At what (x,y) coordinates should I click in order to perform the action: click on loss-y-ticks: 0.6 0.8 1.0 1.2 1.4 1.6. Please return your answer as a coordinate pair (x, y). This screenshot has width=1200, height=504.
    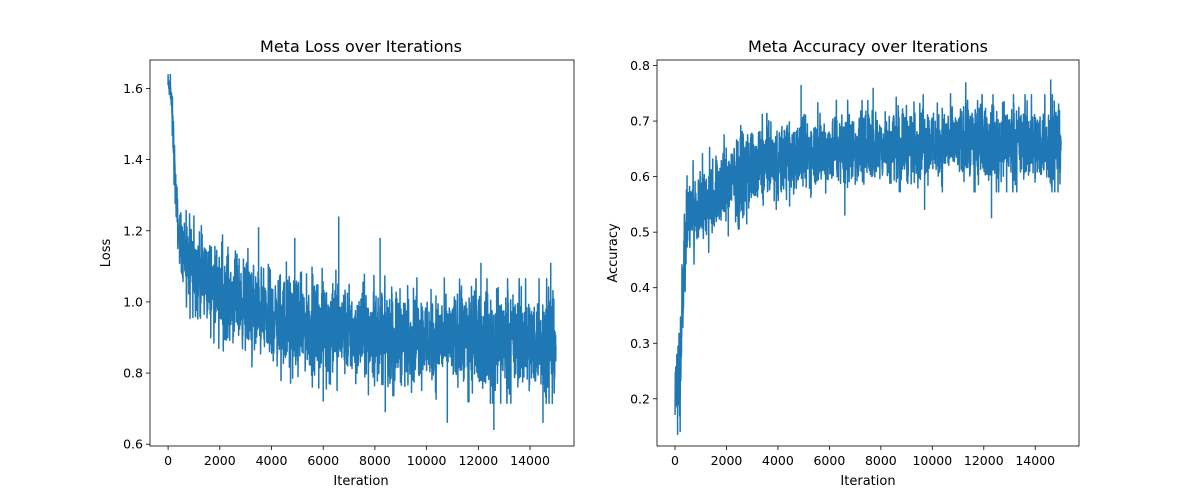
    Looking at the image, I should click on (136, 266).